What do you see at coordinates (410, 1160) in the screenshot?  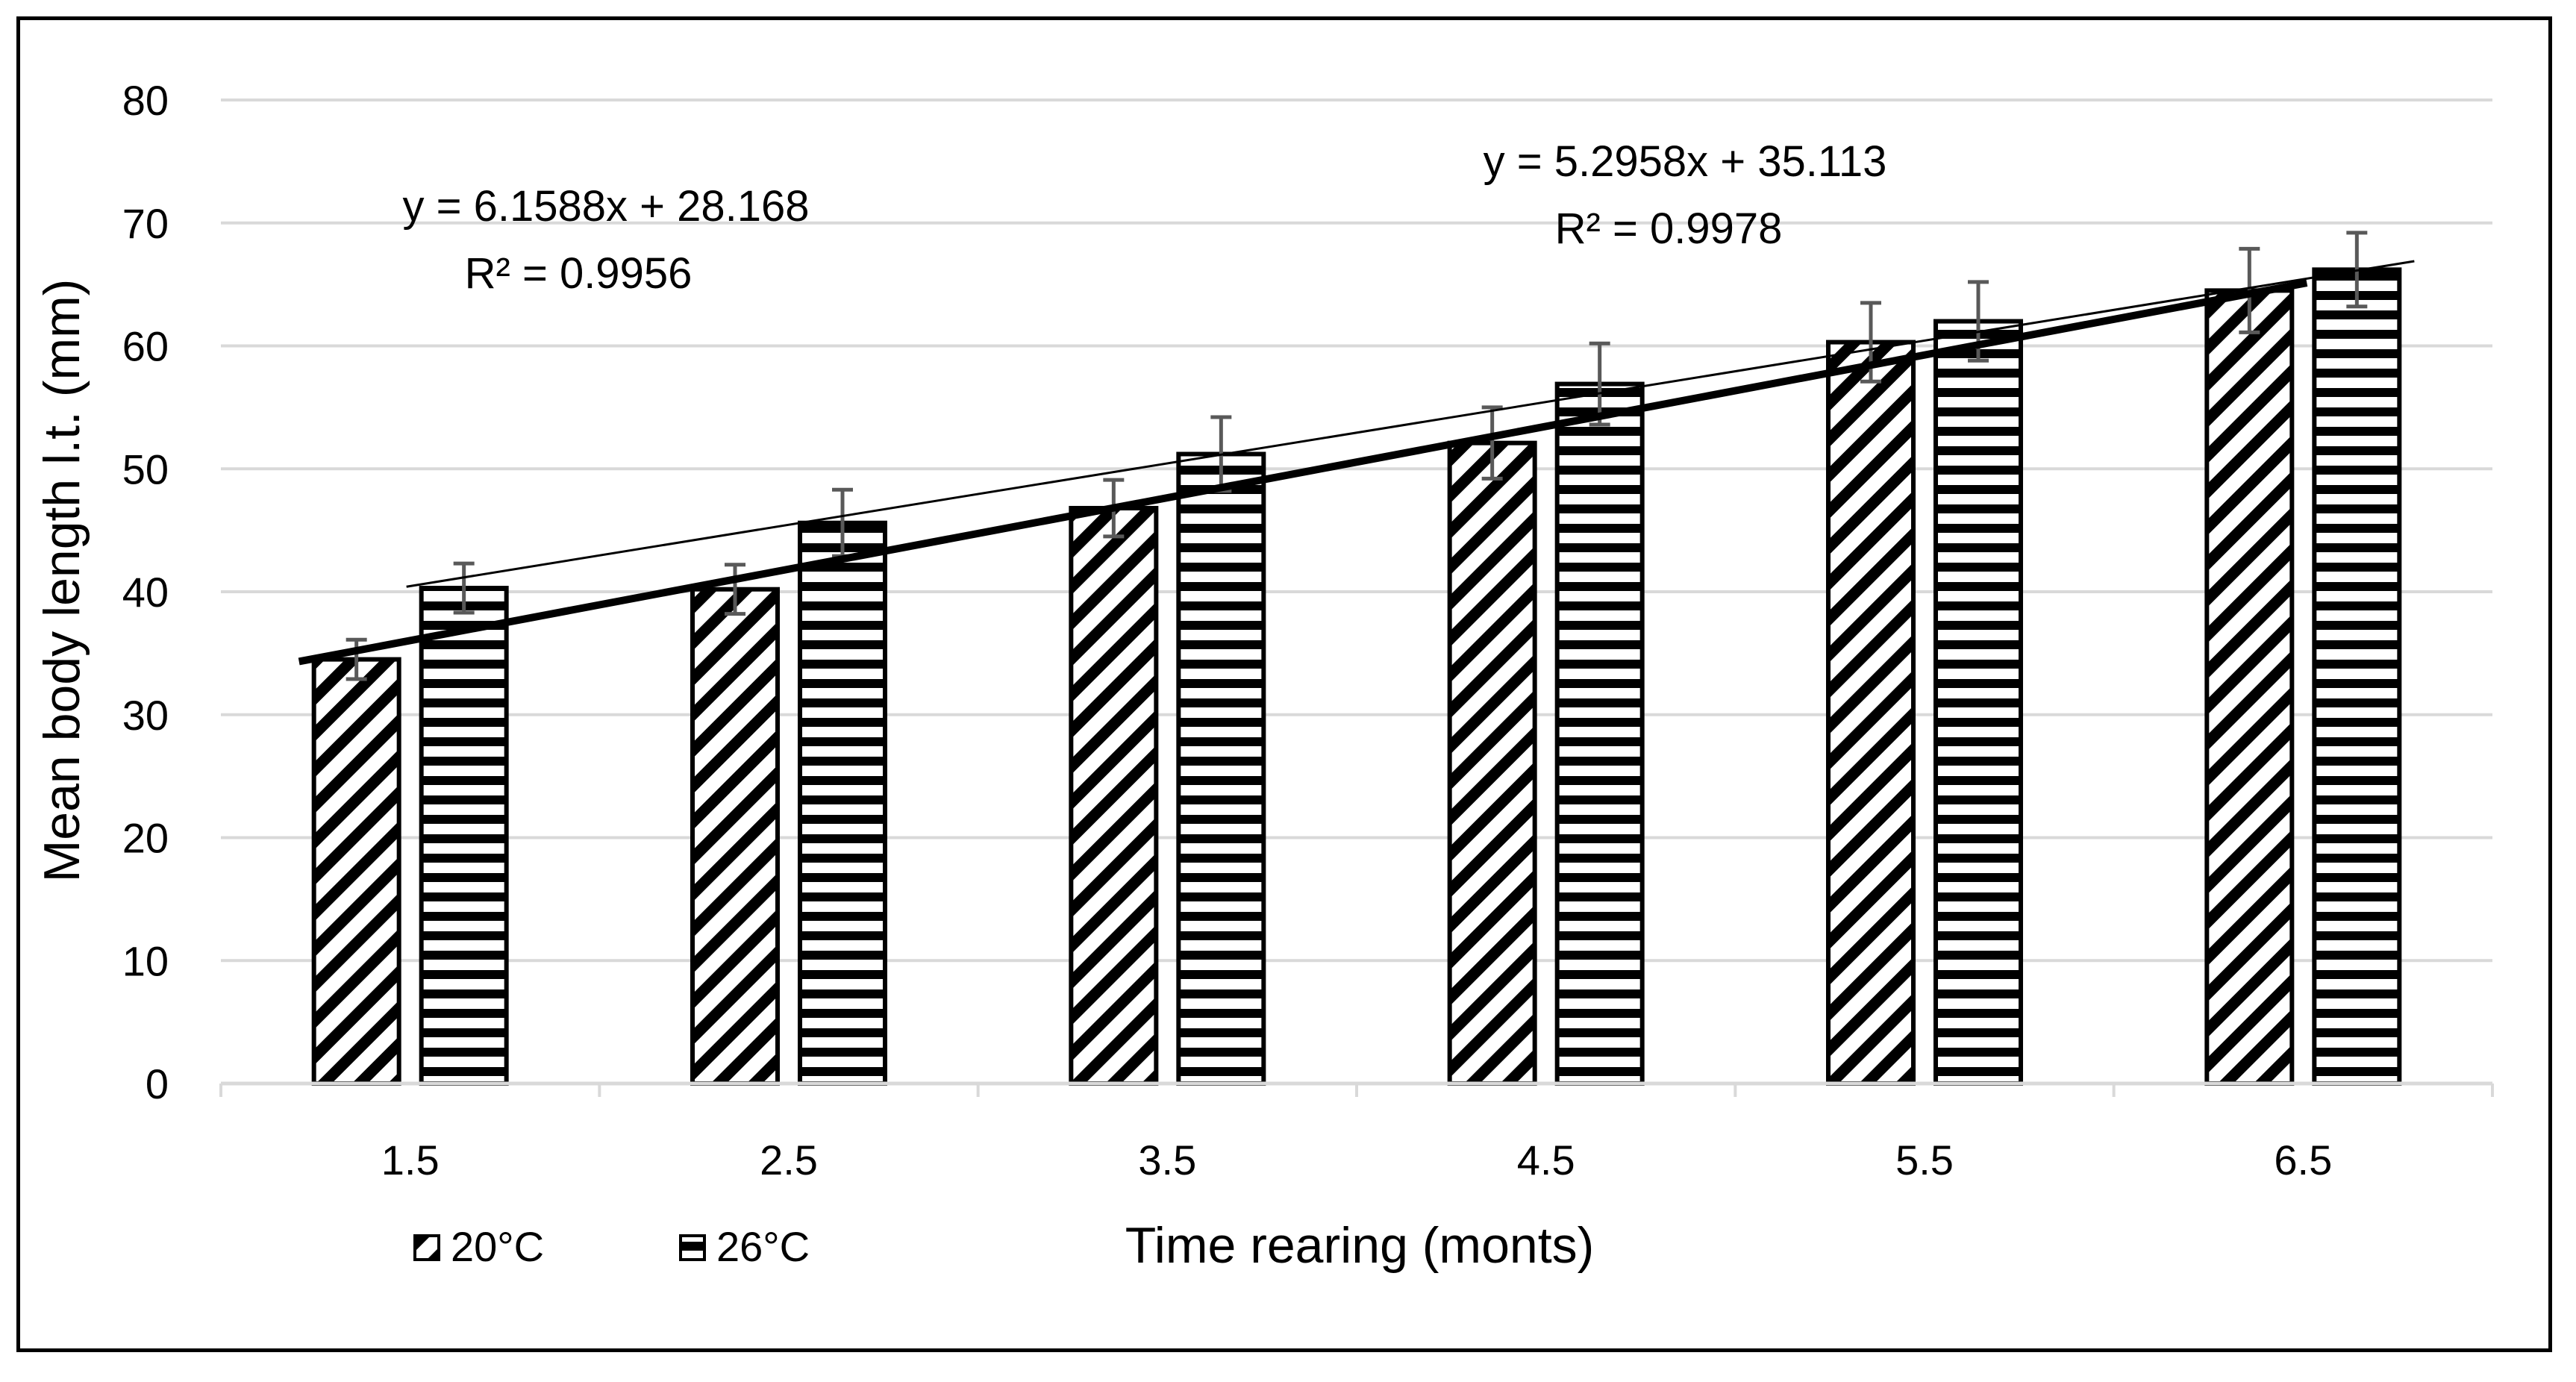 I see `x-tick-label: 1.5` at bounding box center [410, 1160].